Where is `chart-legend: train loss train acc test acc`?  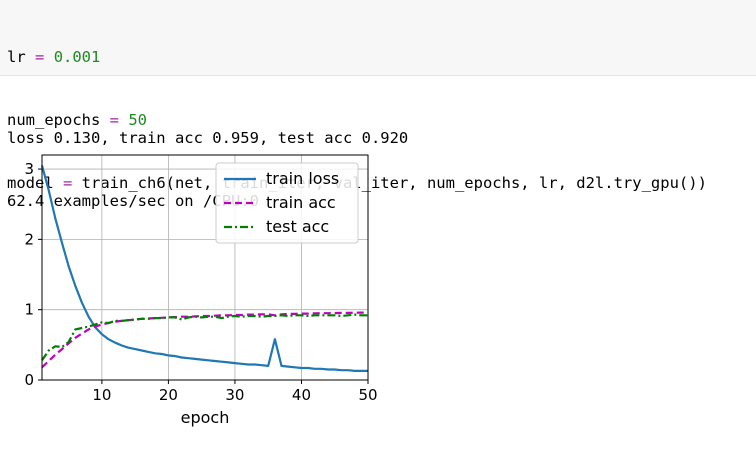 chart-legend: train loss train acc test acc is located at coordinates (287, 203).